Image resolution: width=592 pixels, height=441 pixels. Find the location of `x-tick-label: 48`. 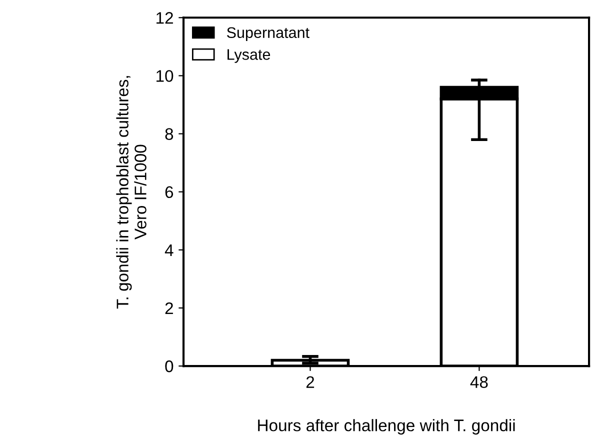

x-tick-label: 48 is located at coordinates (479, 382).